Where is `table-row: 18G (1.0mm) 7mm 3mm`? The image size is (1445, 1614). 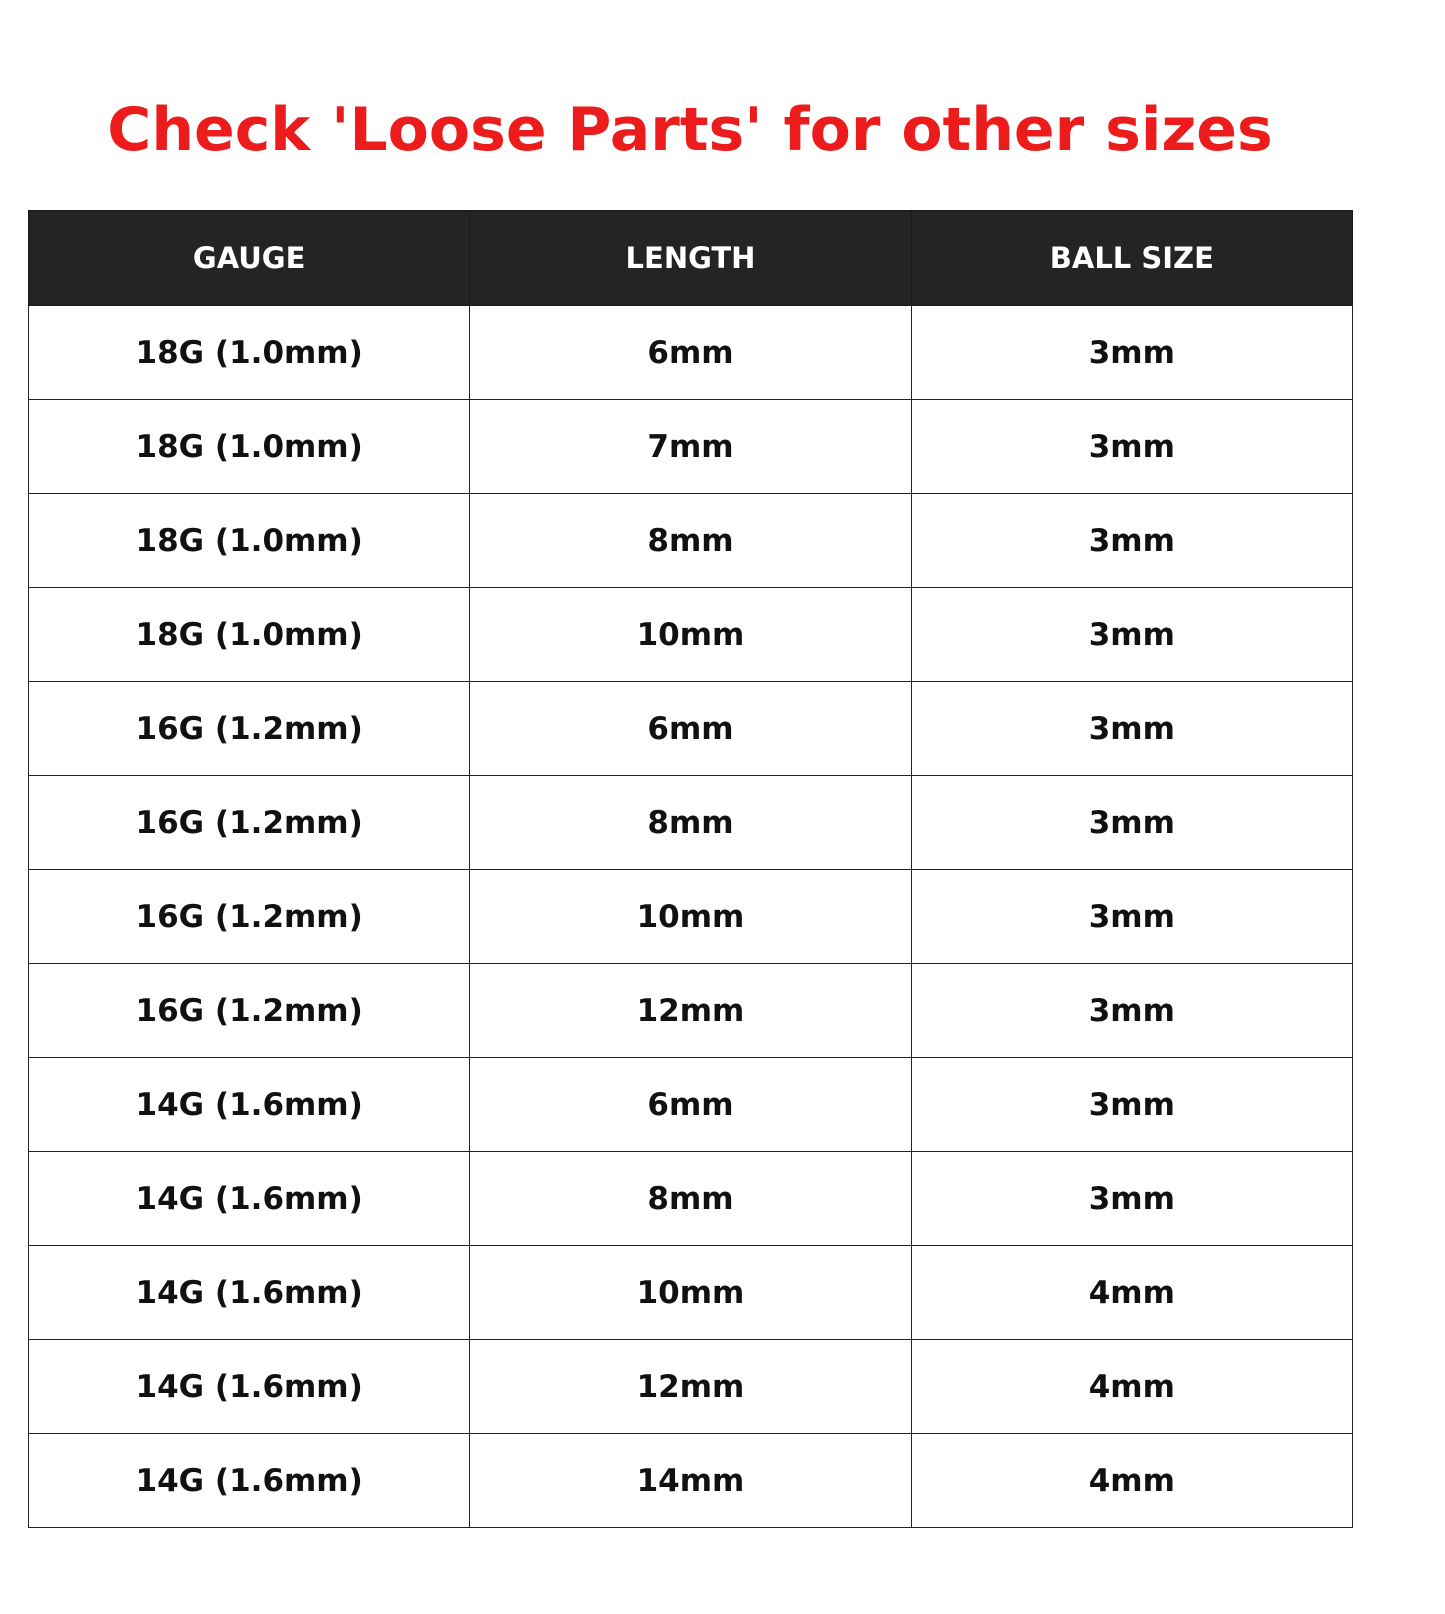 table-row: 18G (1.0mm) 7mm 3mm is located at coordinates (690, 446).